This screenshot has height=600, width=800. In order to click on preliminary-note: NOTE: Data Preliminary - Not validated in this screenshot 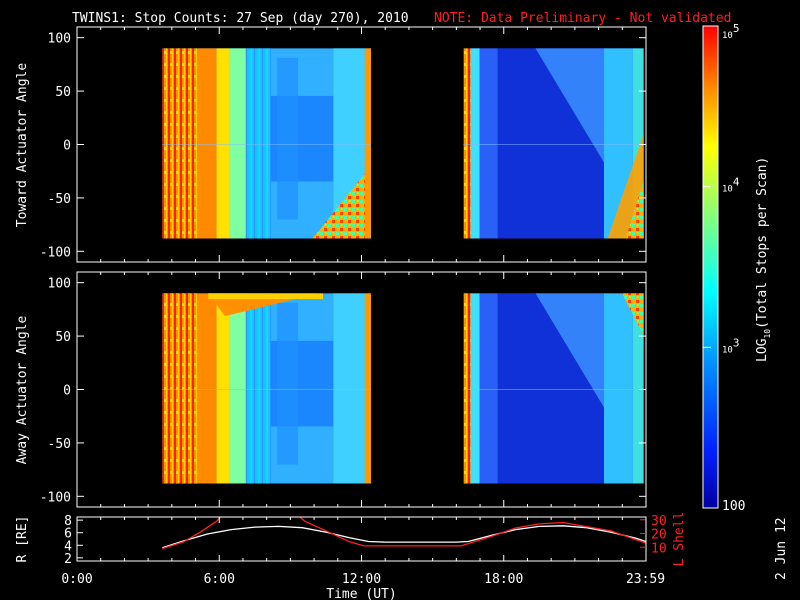, I will do `click(582, 18)`.